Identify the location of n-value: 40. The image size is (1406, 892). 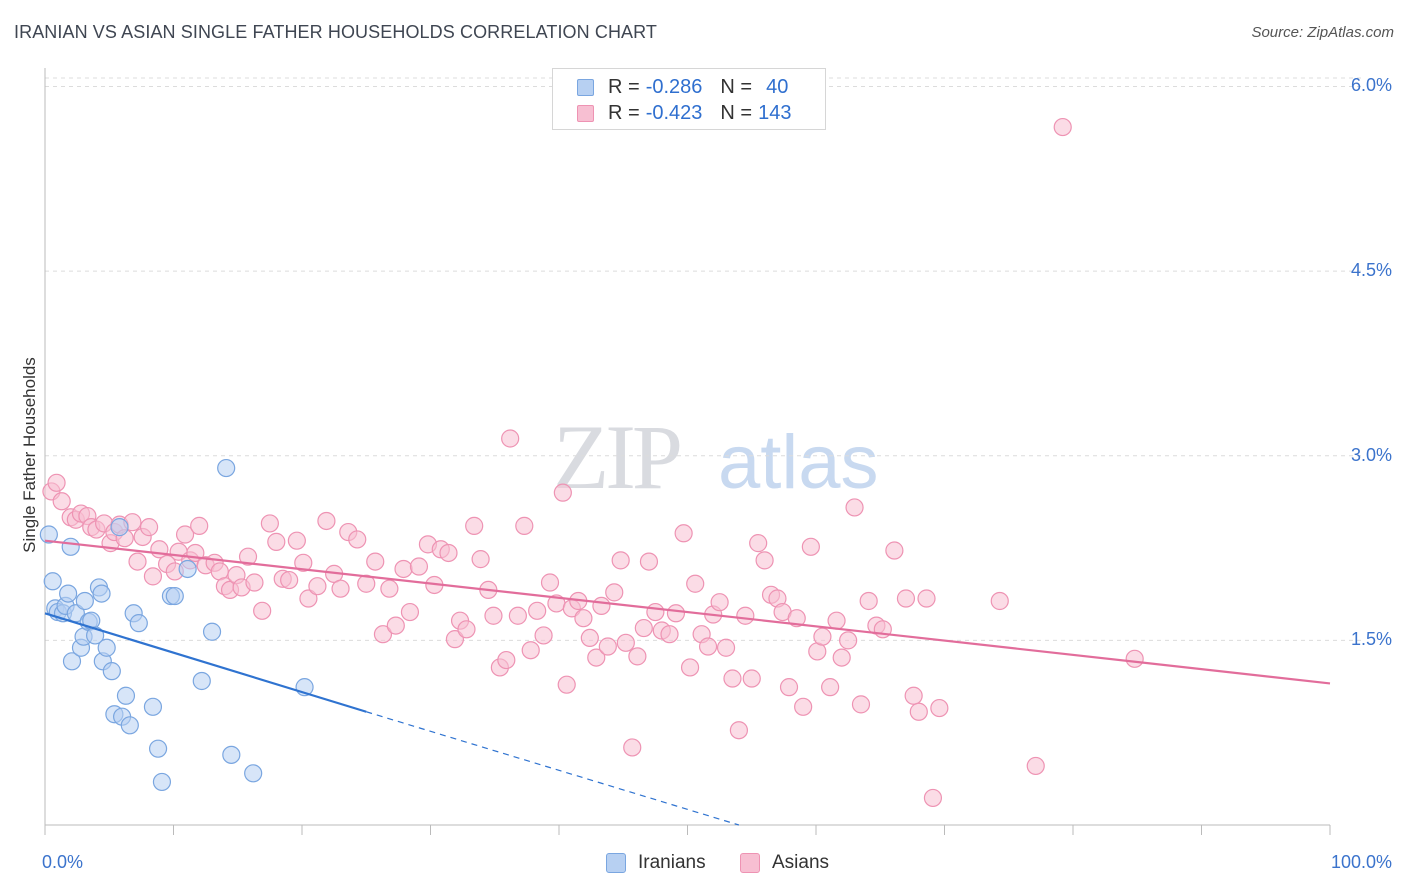
(777, 86).